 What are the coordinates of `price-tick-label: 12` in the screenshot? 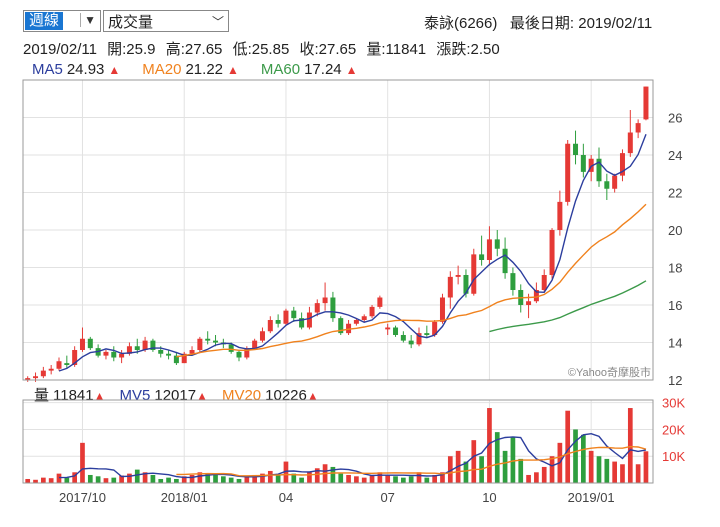 It's located at (675, 380).